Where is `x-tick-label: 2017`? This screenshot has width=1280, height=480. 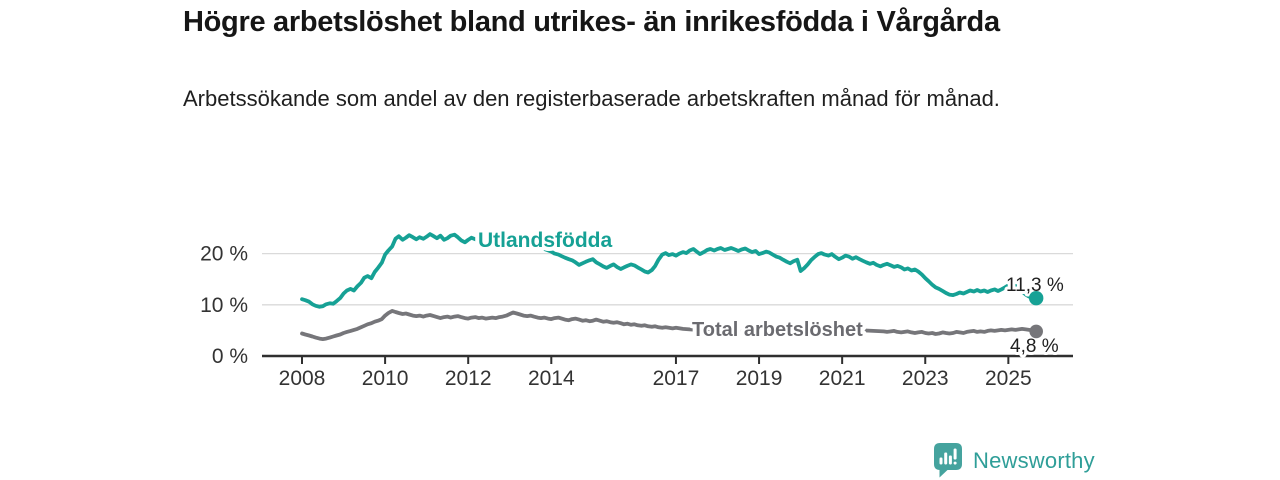 x-tick-label: 2017 is located at coordinates (676, 378).